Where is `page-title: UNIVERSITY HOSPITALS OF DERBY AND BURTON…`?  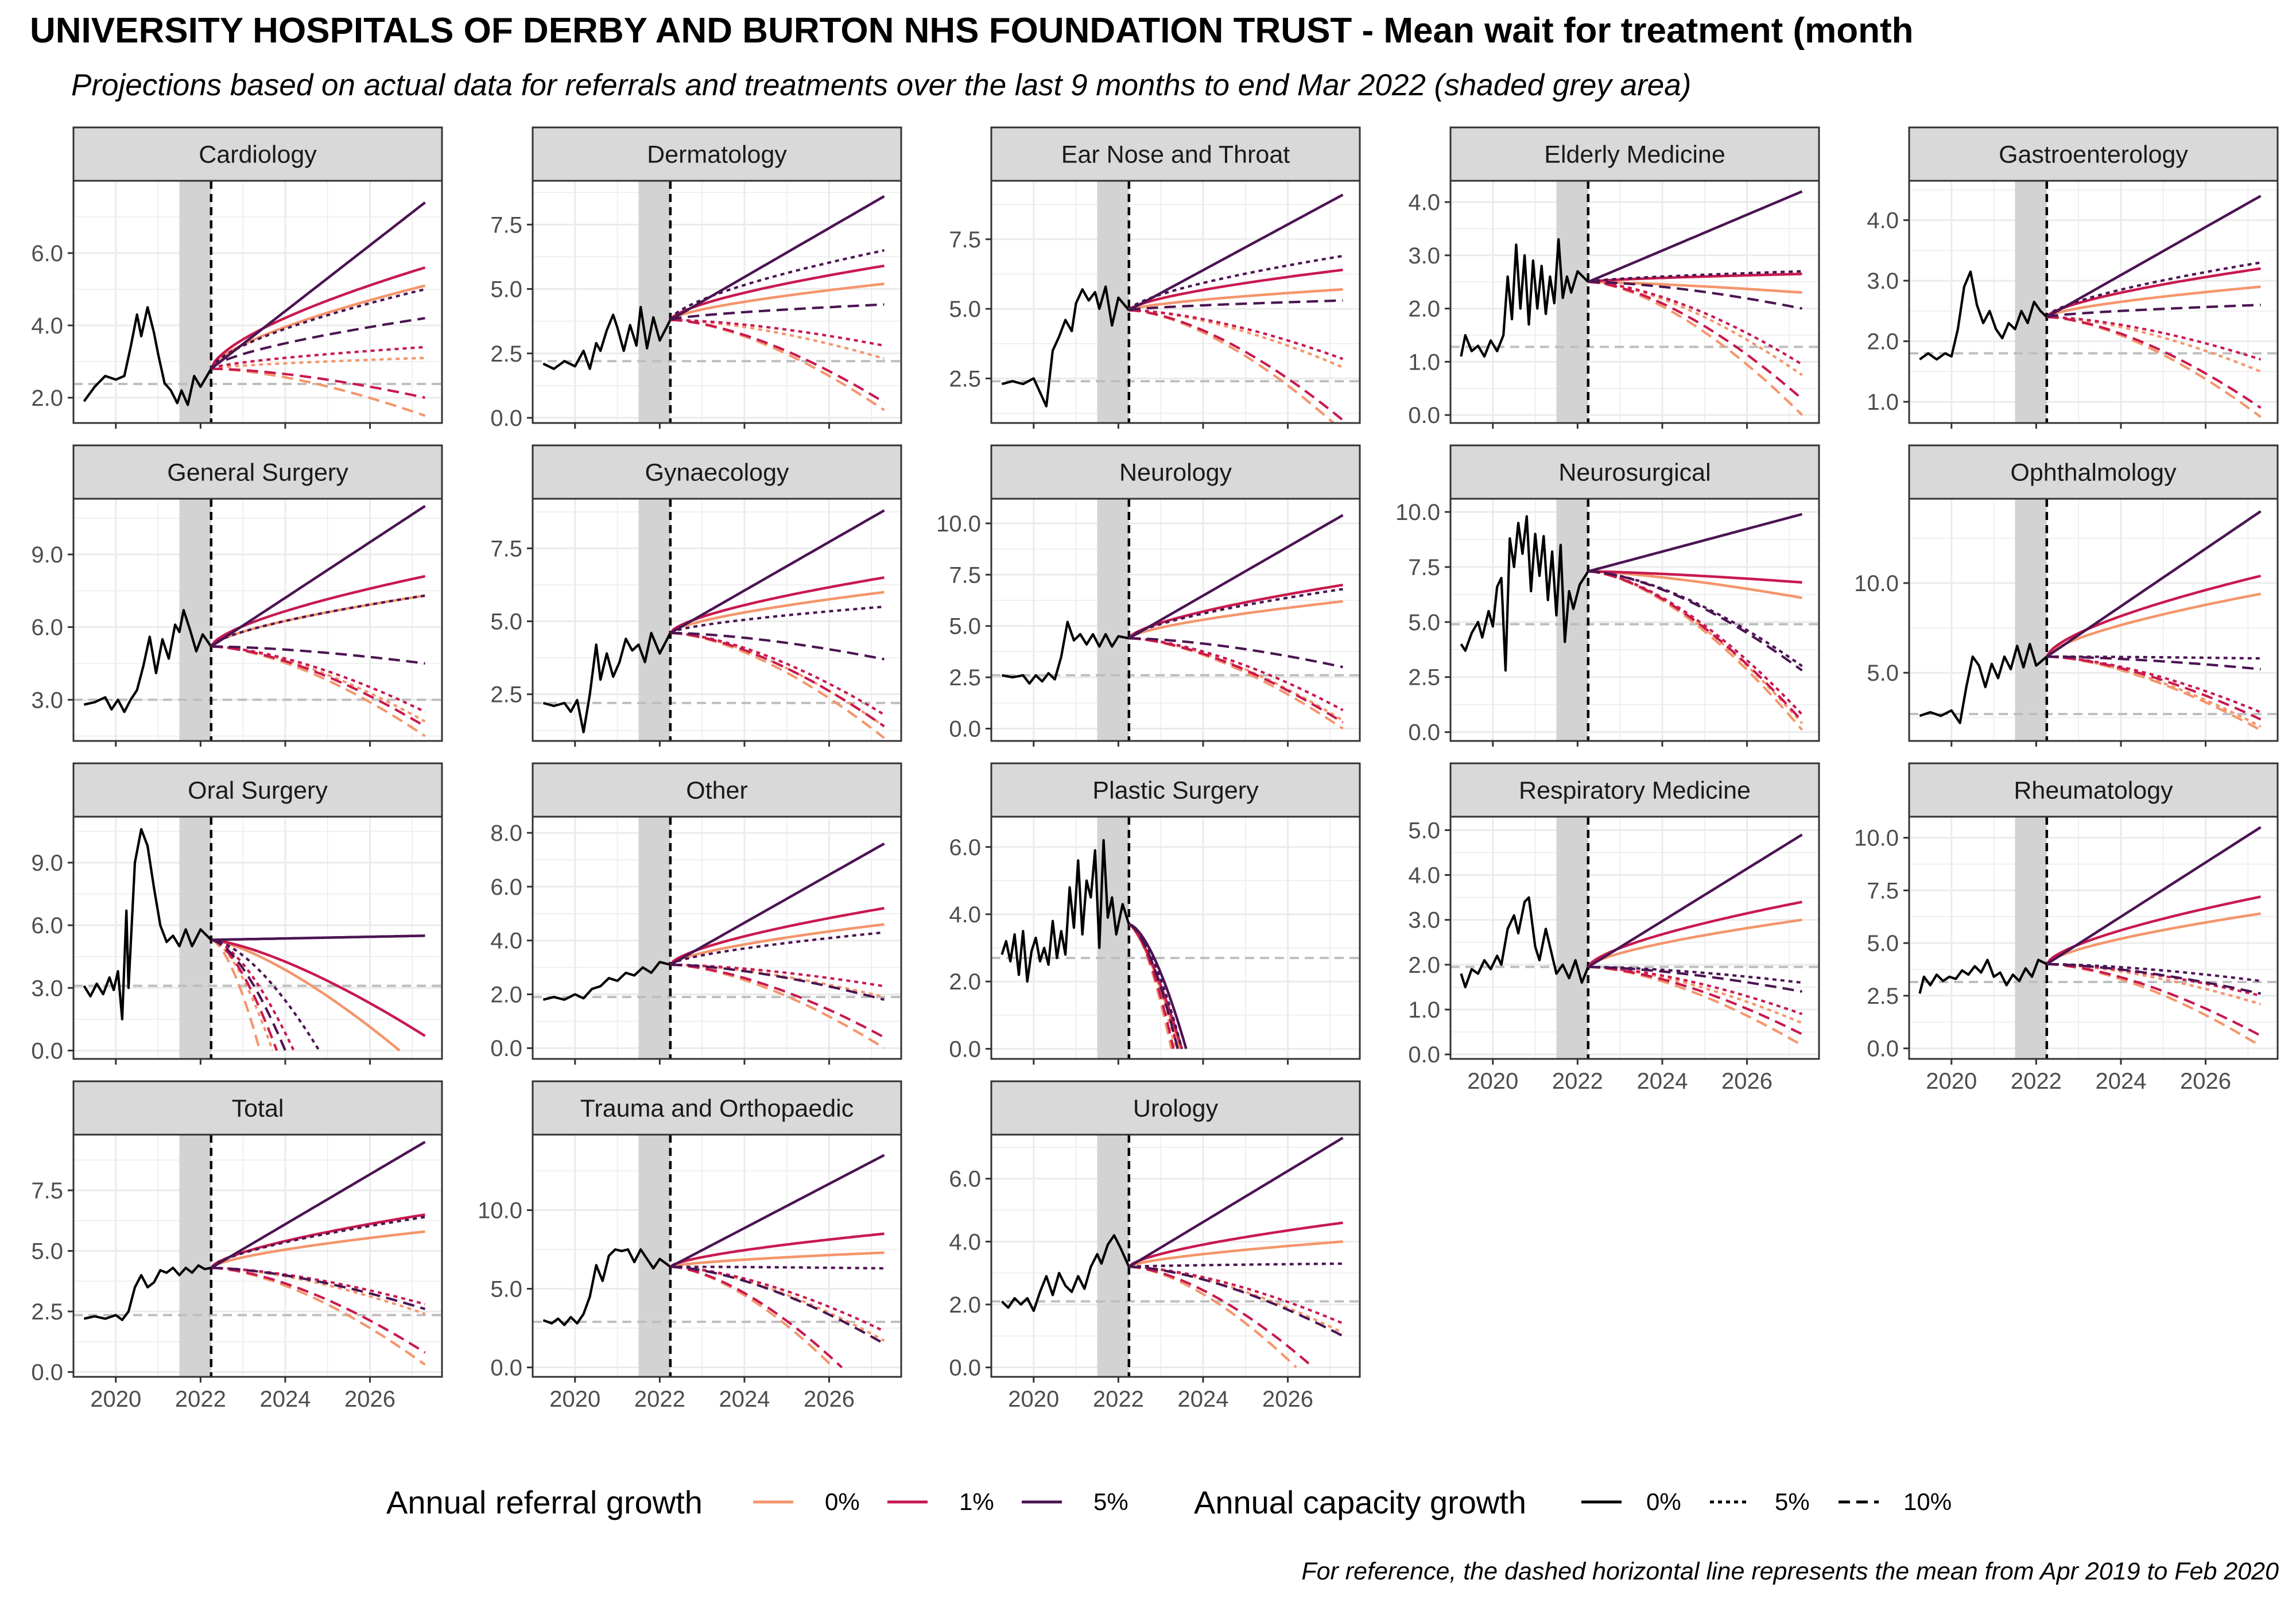
page-title: UNIVERSITY HOSPITALS OF DERBY AND BURTON… is located at coordinates (972, 31).